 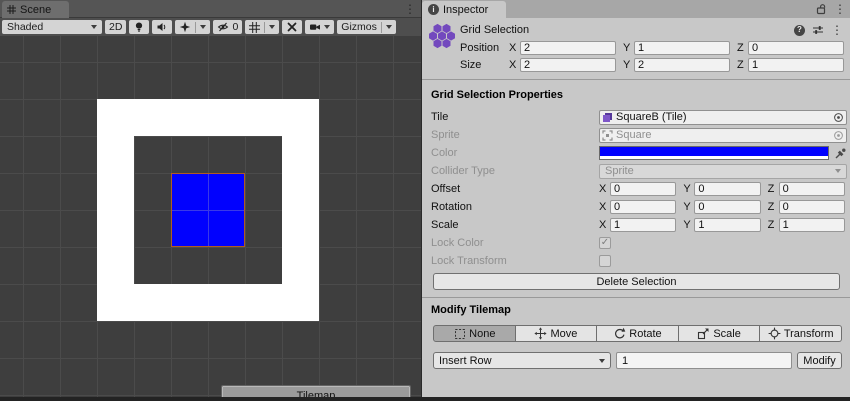 I want to click on tool-transform-label: Transform, so click(x=808, y=333).